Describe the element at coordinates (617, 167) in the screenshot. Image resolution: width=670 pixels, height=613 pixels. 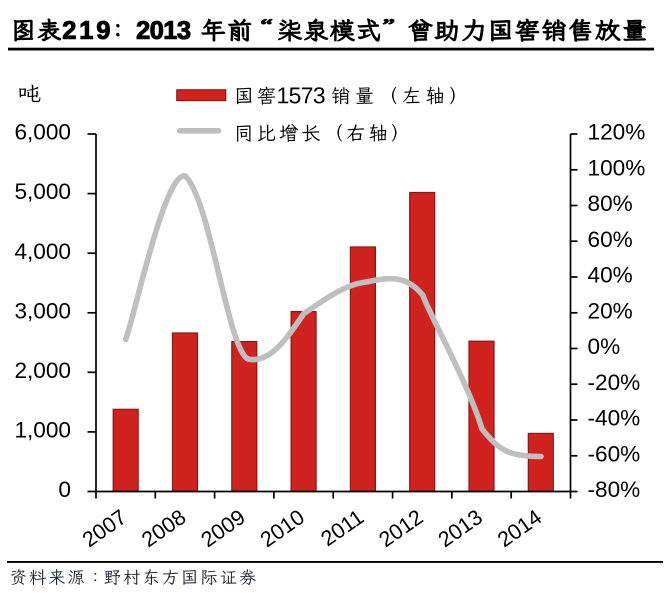
I see `svg-text: 100%` at that location.